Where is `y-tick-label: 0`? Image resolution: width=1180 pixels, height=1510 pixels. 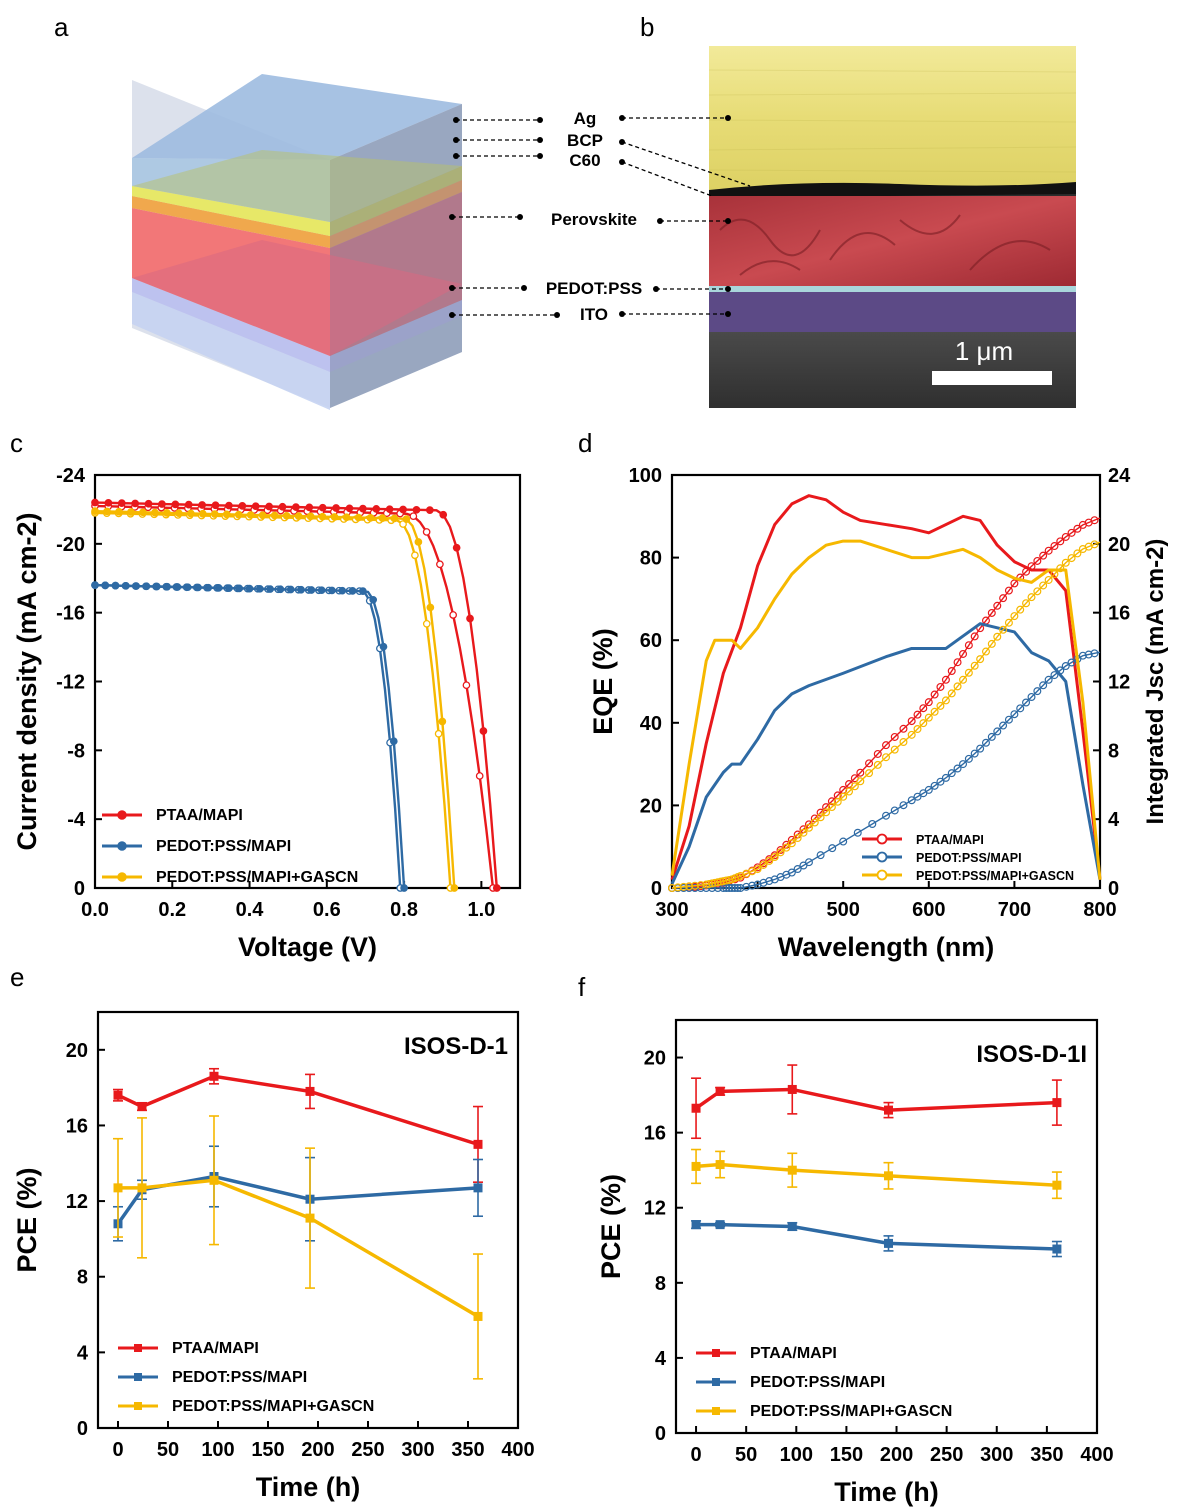 y-tick-label: 0 is located at coordinates (79, 889).